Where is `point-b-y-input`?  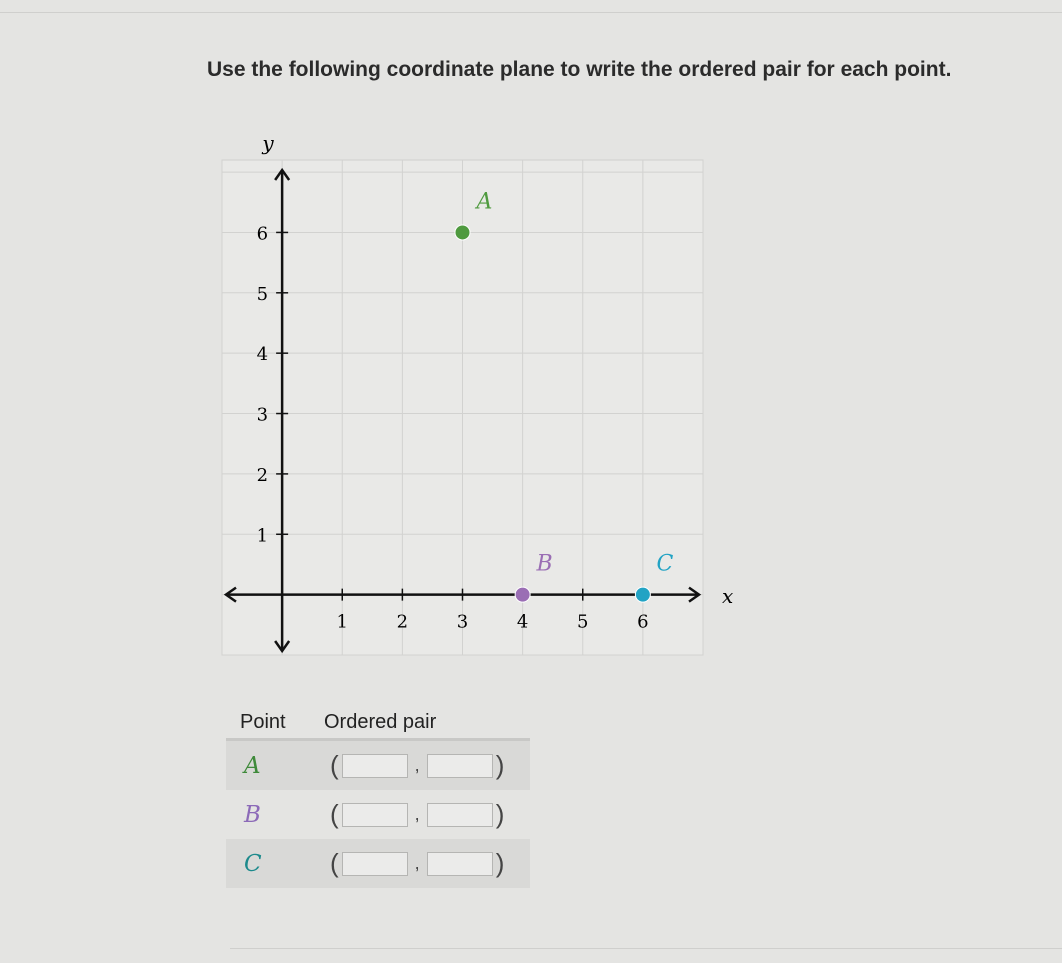
point-b-y-input is located at coordinates (459, 814).